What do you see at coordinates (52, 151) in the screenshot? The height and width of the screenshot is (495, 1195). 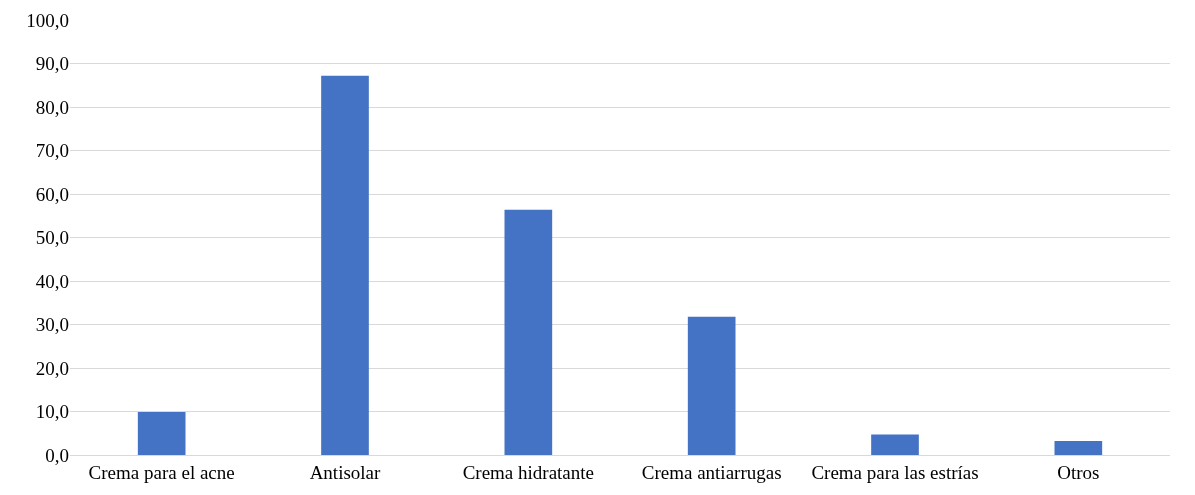 I see `y-tick-label: 70,0` at bounding box center [52, 151].